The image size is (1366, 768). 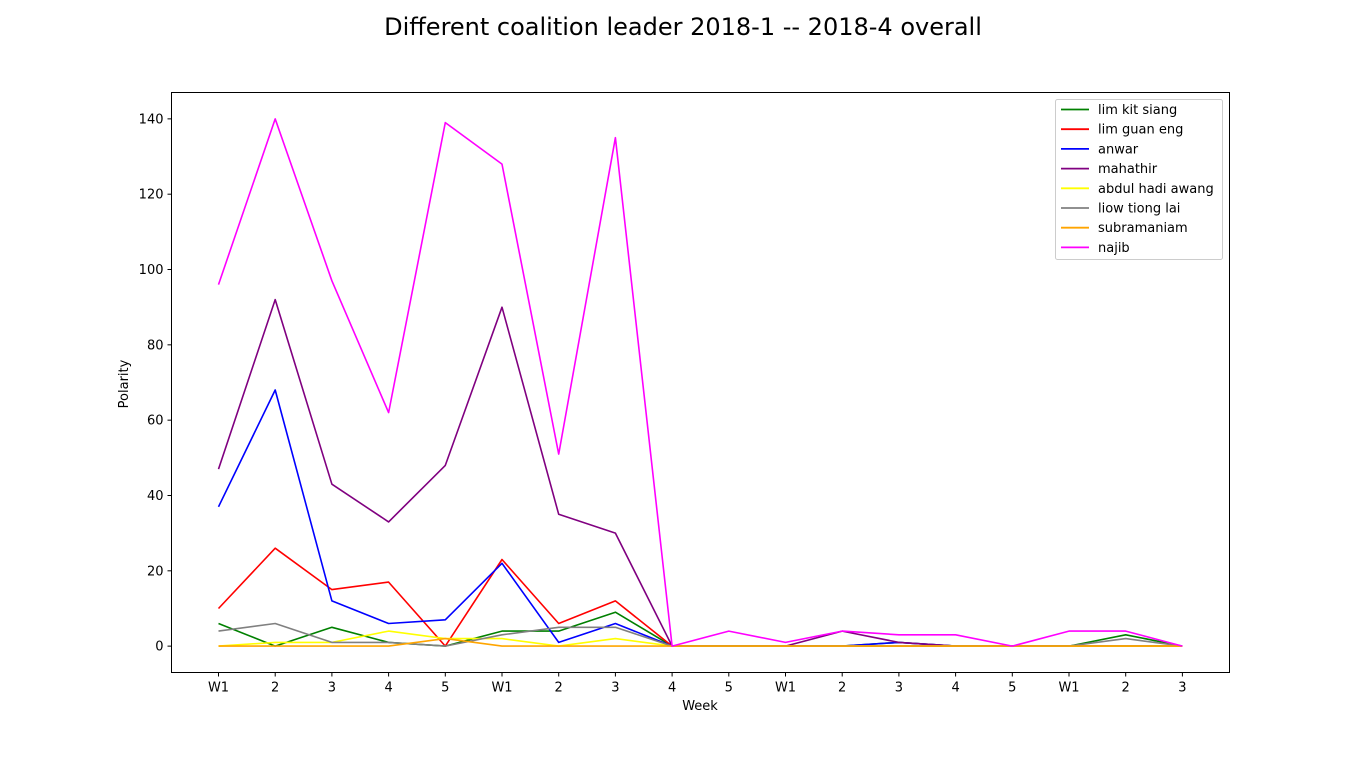 I want to click on y-tick-label: 60, so click(x=155, y=421).